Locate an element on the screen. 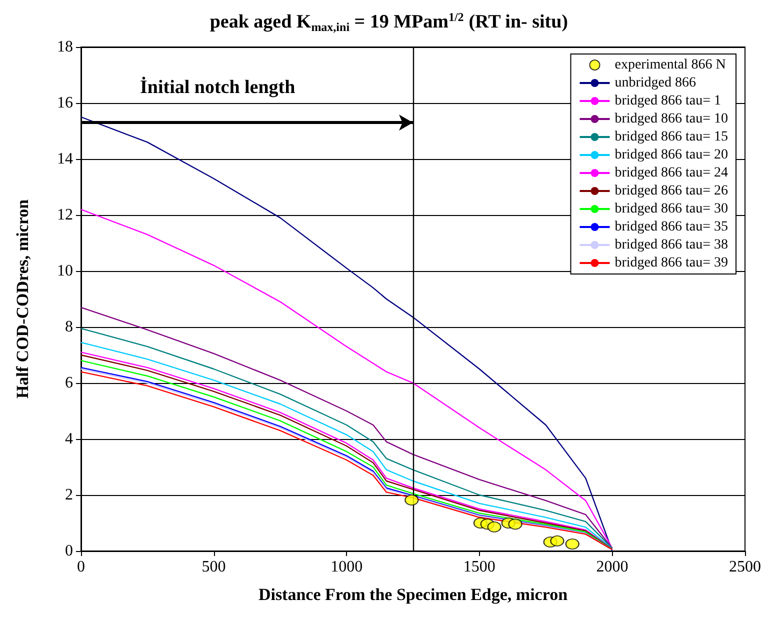 The image size is (778, 617). legend-label: bridged 866 tau= 35 is located at coordinates (671, 227).